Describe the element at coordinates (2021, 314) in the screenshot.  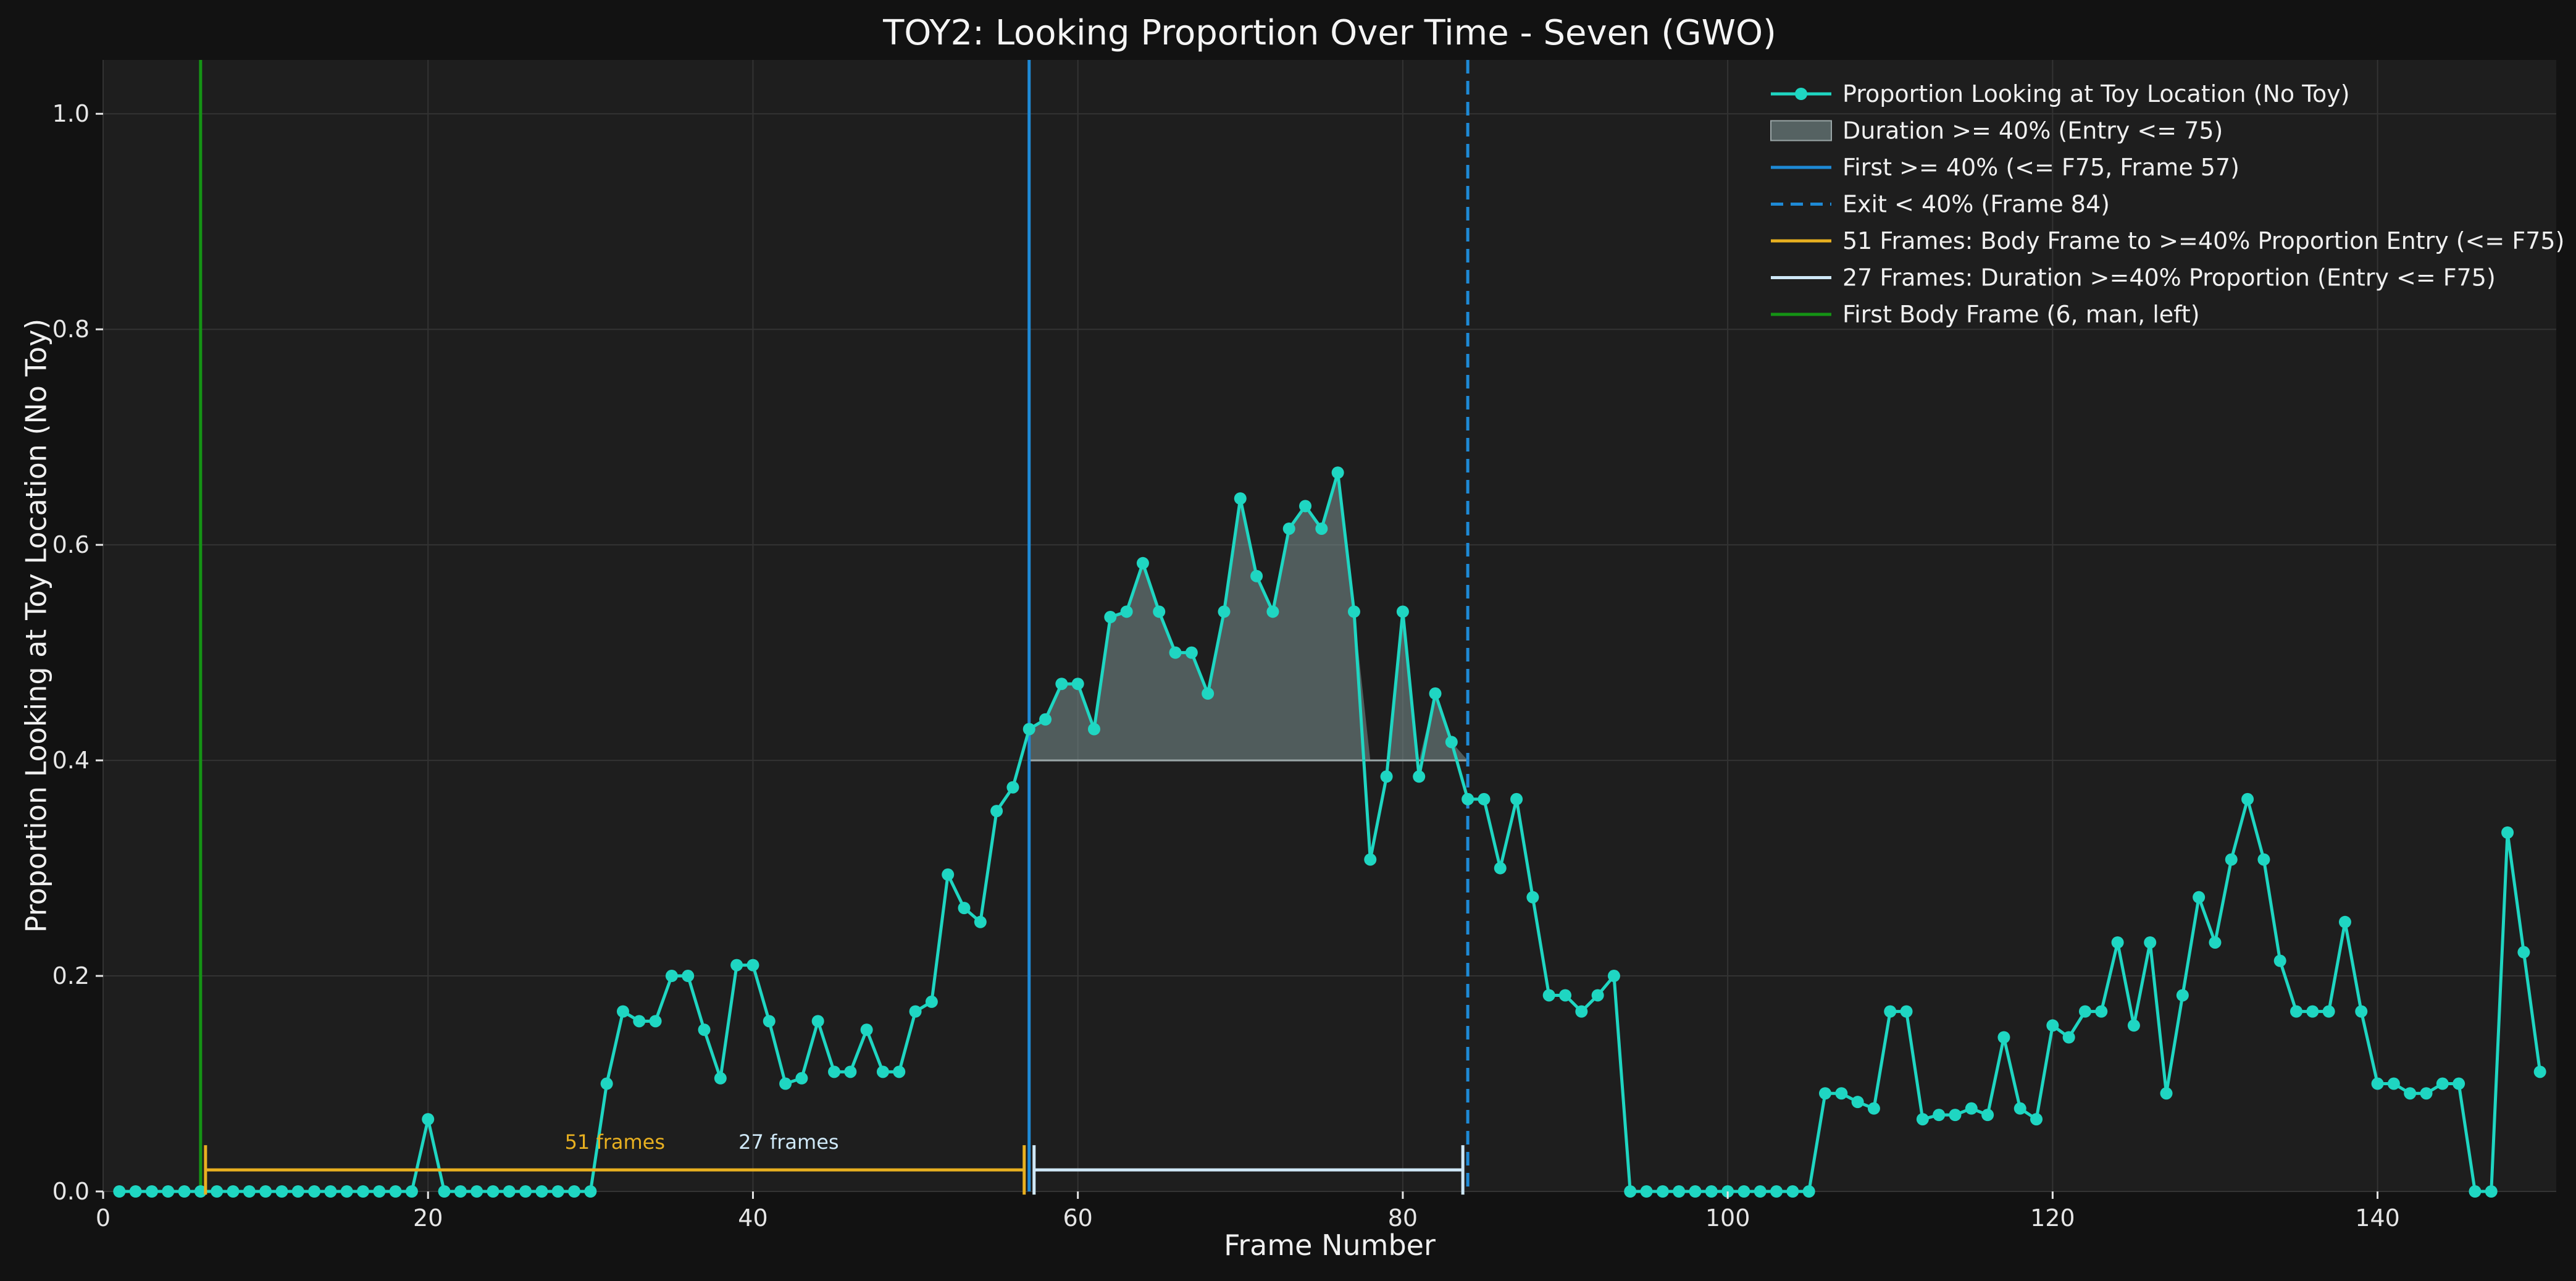
I see `legend-label: First Body Frame (6, man, left)` at that location.